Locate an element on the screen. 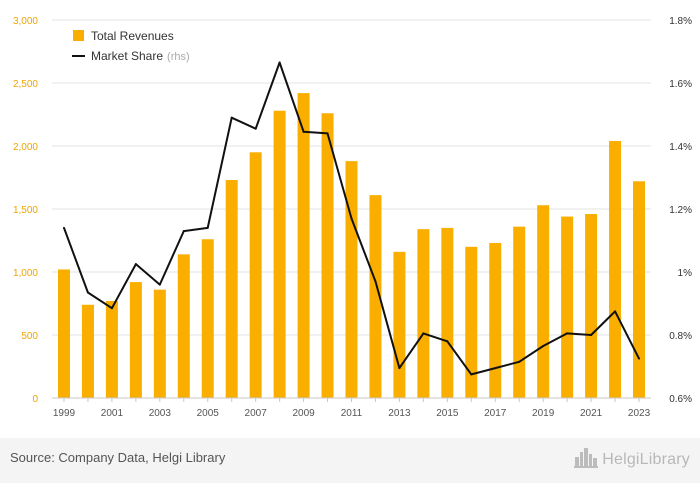 Image resolution: width=700 pixels, height=483 pixels. market-share-point-2004 is located at coordinates (183, 231).